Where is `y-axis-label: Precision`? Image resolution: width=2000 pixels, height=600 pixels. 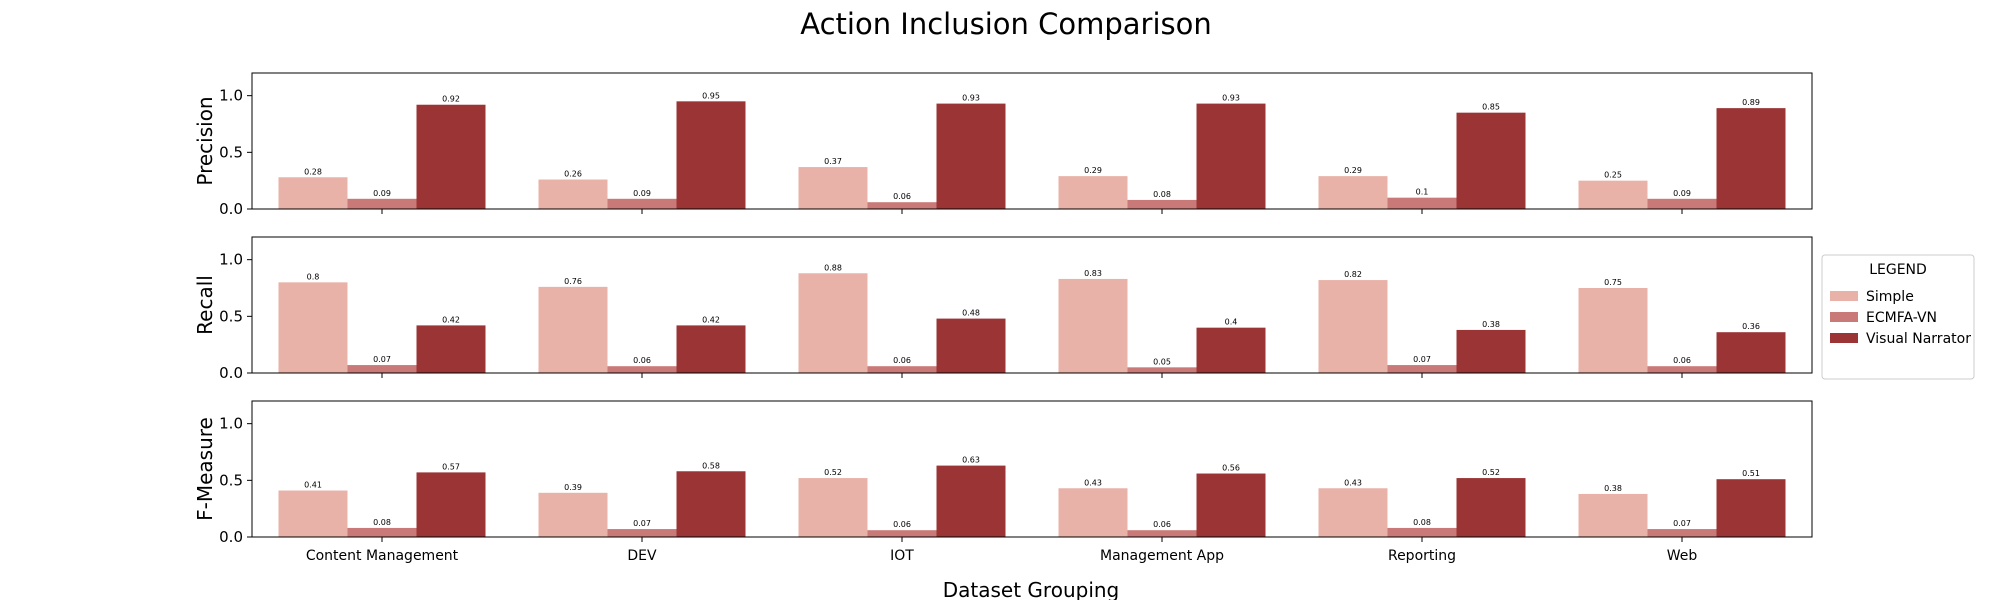
y-axis-label: Precision is located at coordinates (205, 140).